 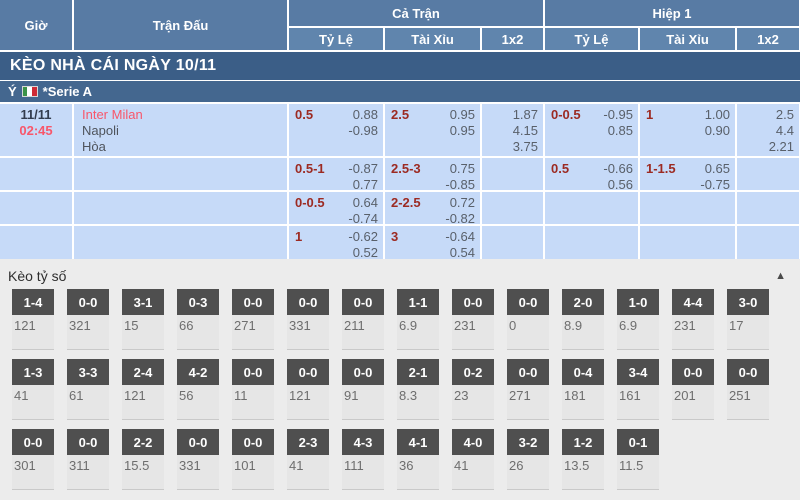 What do you see at coordinates (363, 390) in the screenshot?
I see `score-tile: 0-0 91` at bounding box center [363, 390].